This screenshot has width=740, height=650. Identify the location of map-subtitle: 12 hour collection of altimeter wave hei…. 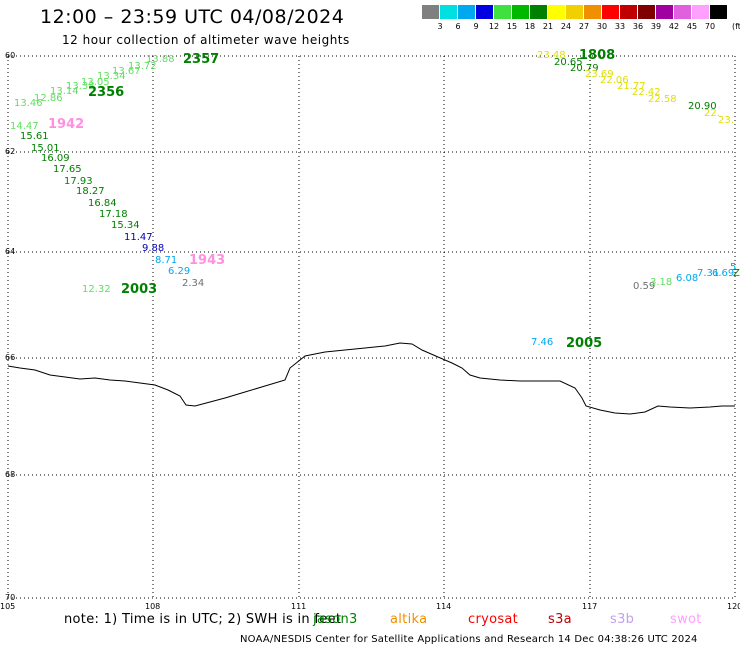
(206, 40).